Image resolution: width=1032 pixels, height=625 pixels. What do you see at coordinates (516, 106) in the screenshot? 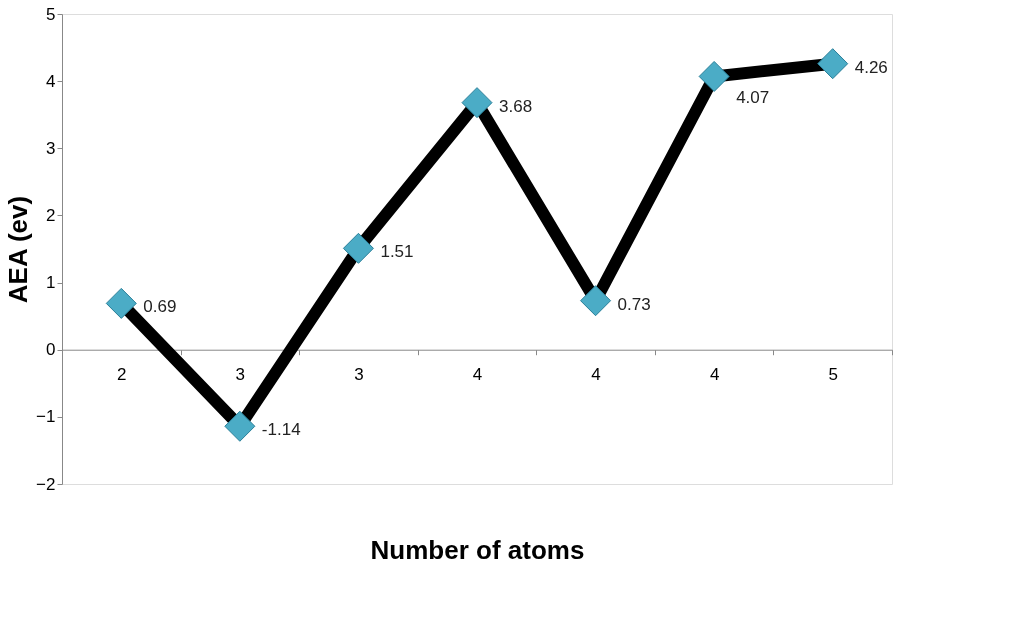
I see `data-label: 3.68` at bounding box center [516, 106].